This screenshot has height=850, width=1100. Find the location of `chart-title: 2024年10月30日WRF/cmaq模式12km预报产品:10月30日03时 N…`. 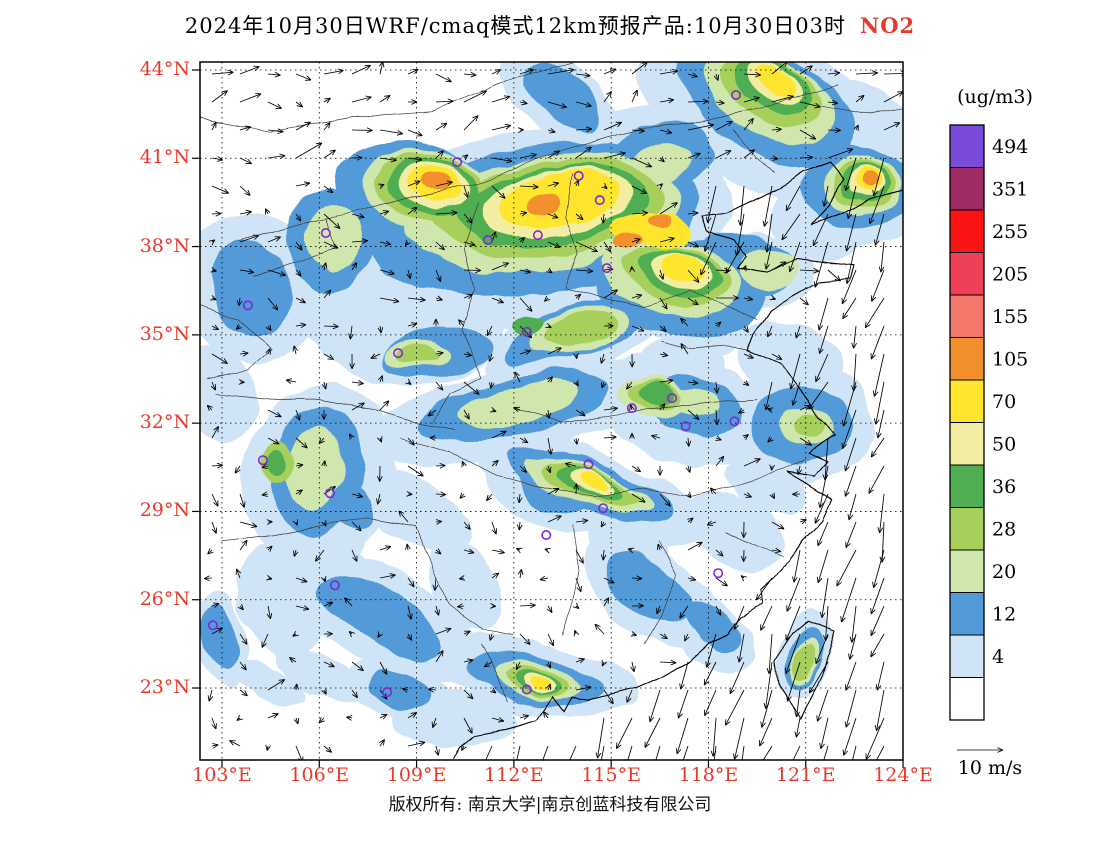

chart-title: 2024年10月30日WRF/cmaq模式12km预报产品:10月30日03时 N… is located at coordinates (550, 25).